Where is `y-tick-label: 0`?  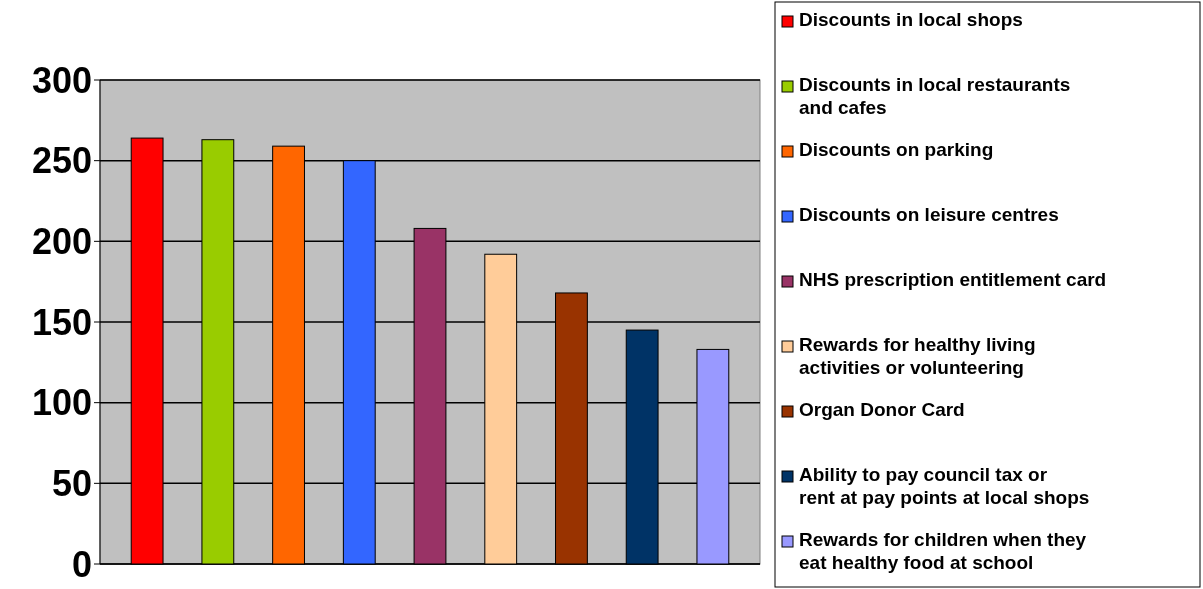
y-tick-label: 0 is located at coordinates (81, 564).